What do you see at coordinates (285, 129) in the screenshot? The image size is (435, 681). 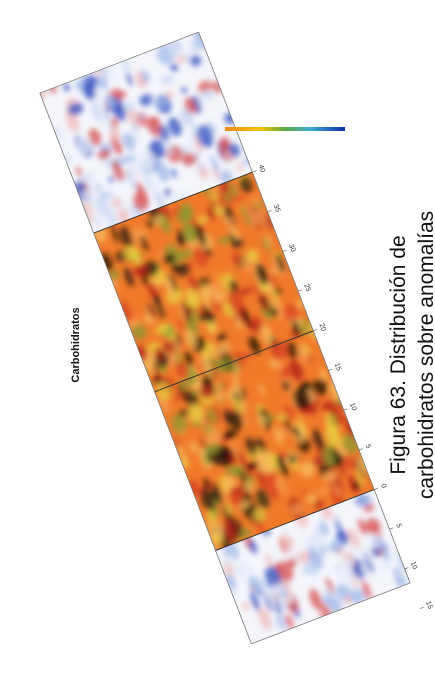 I see `color-bar` at bounding box center [285, 129].